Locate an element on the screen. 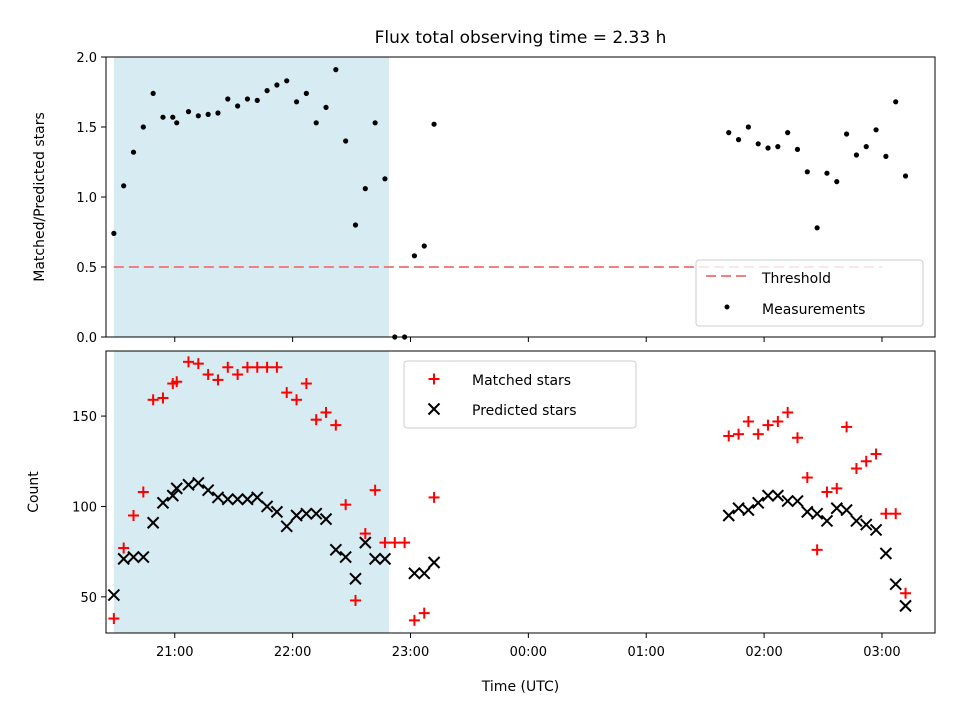  y-tick-label: 1.5 is located at coordinates (86, 128).